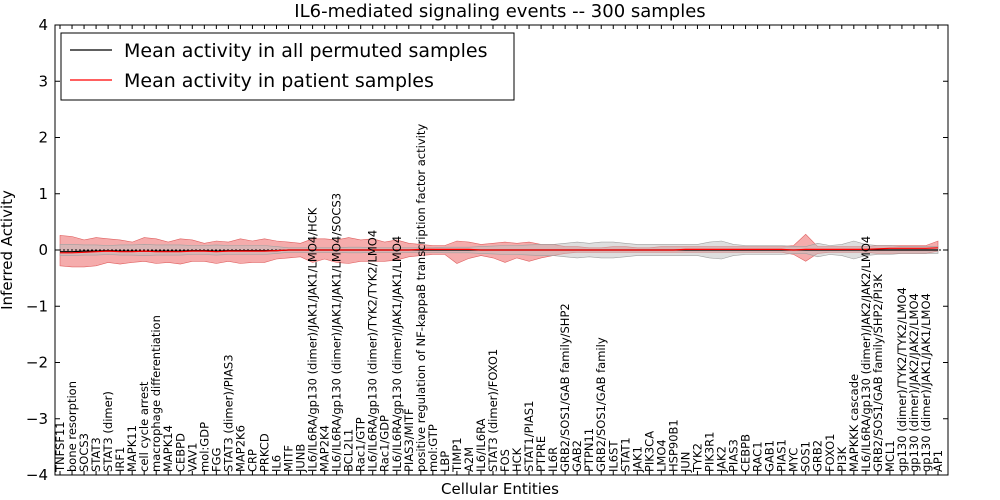 The image size is (1000, 500). I want to click on x-category-label: IL6, so click(276, 463).